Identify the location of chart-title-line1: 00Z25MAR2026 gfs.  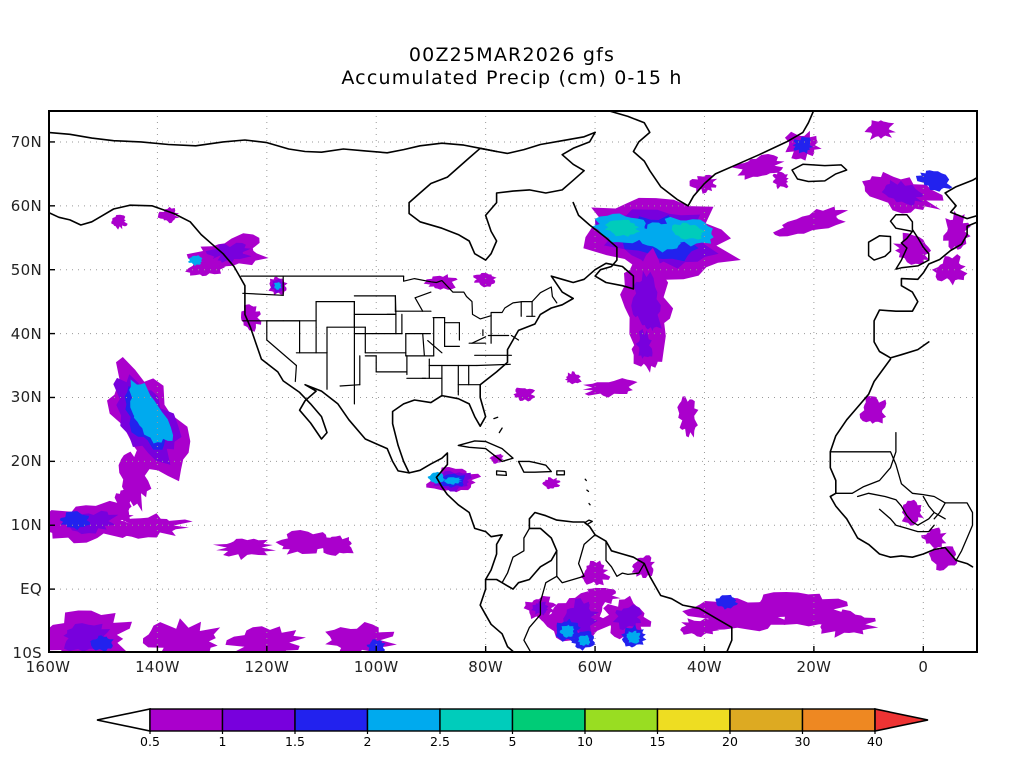
(512, 55).